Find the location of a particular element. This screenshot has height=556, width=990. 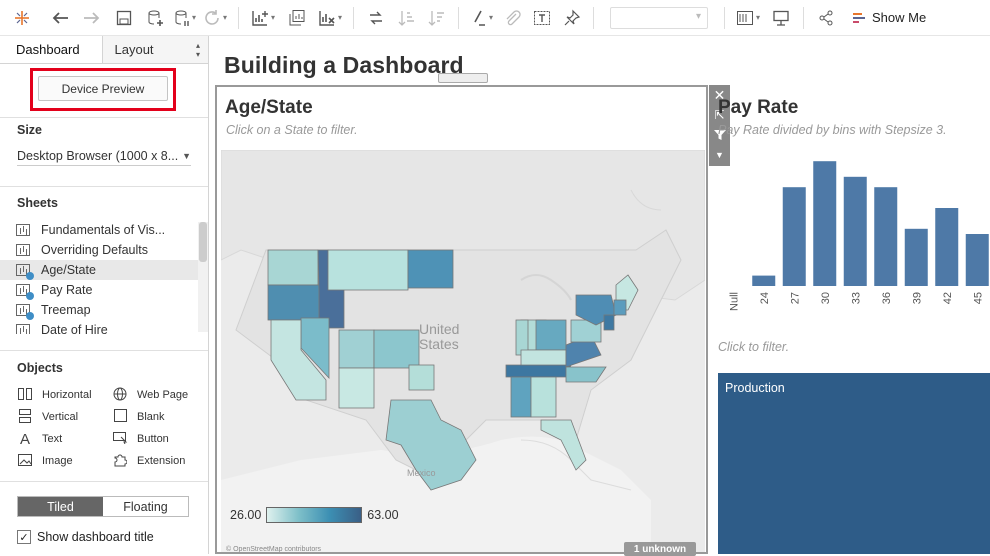

show-mark-labels-icon is located at coordinates (542, 18).